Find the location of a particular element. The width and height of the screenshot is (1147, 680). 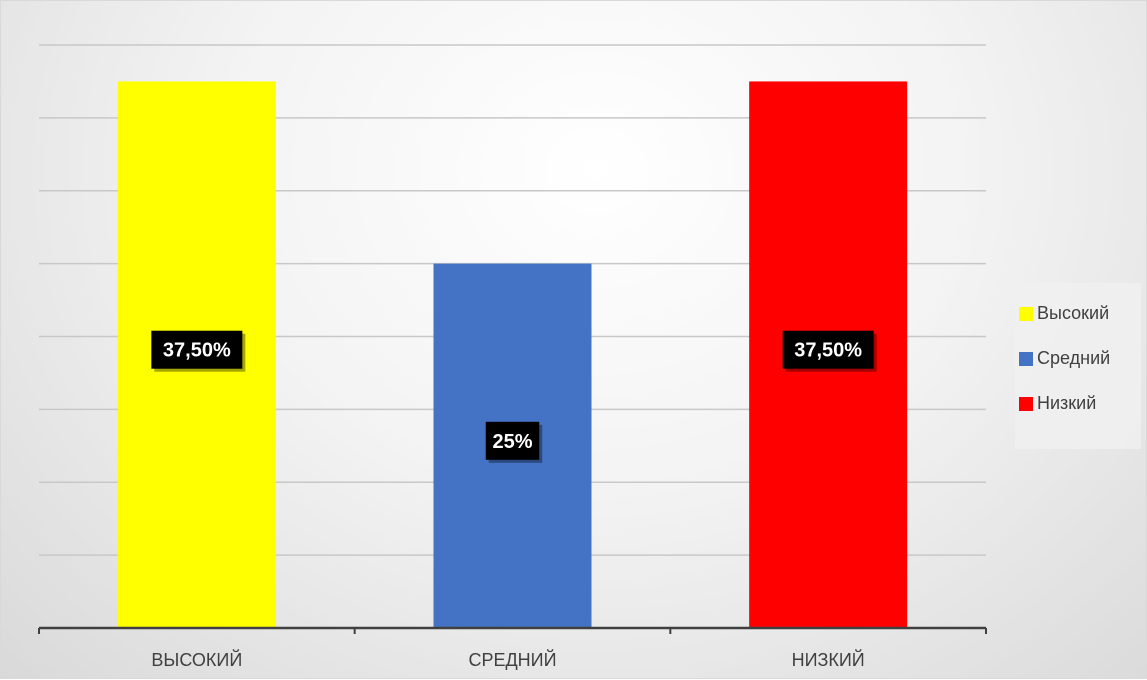

category-labels: ВЫСОКИЙ СРЕДНИЙ НИЗКИЙ is located at coordinates (507, 659).